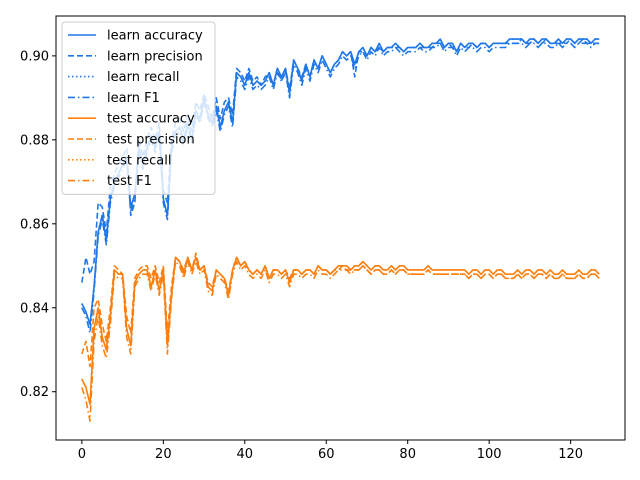 Image resolution: width=640 pixels, height=480 pixels. I want to click on legend-label: learn recall, so click(143, 77).